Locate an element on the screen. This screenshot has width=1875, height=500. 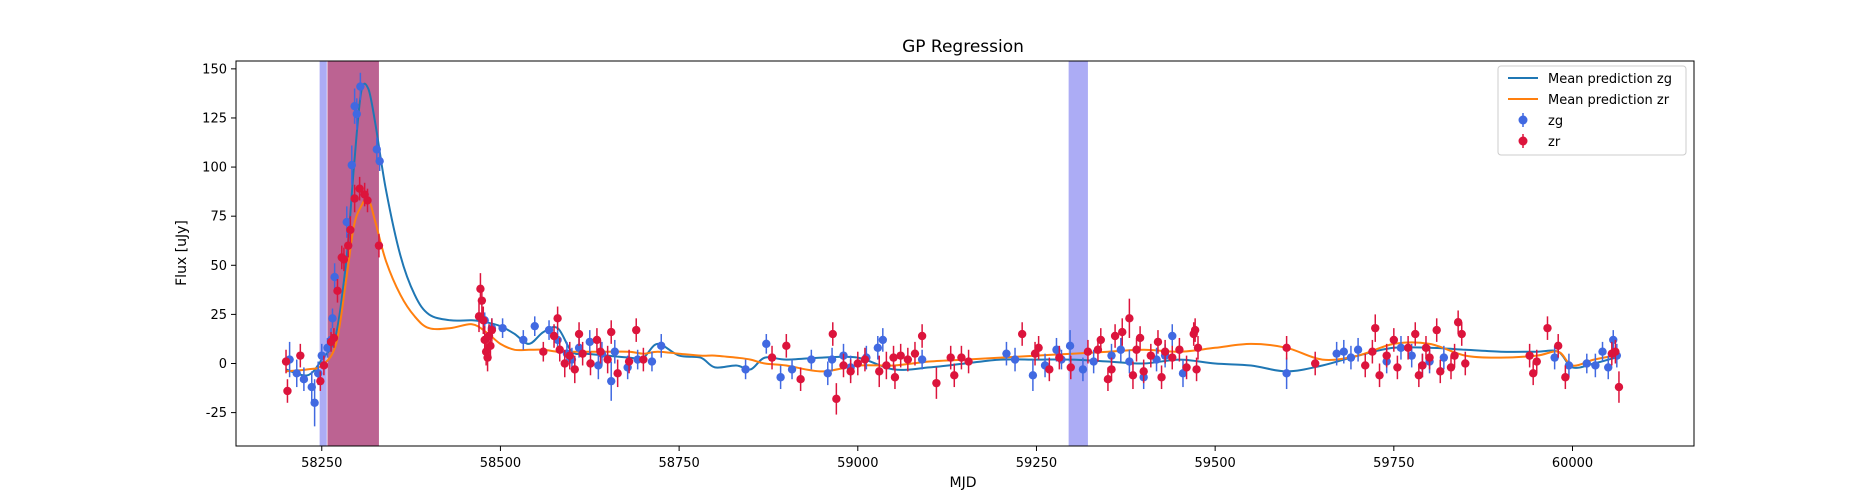
x-tick-label: 58500 is located at coordinates (500, 463).